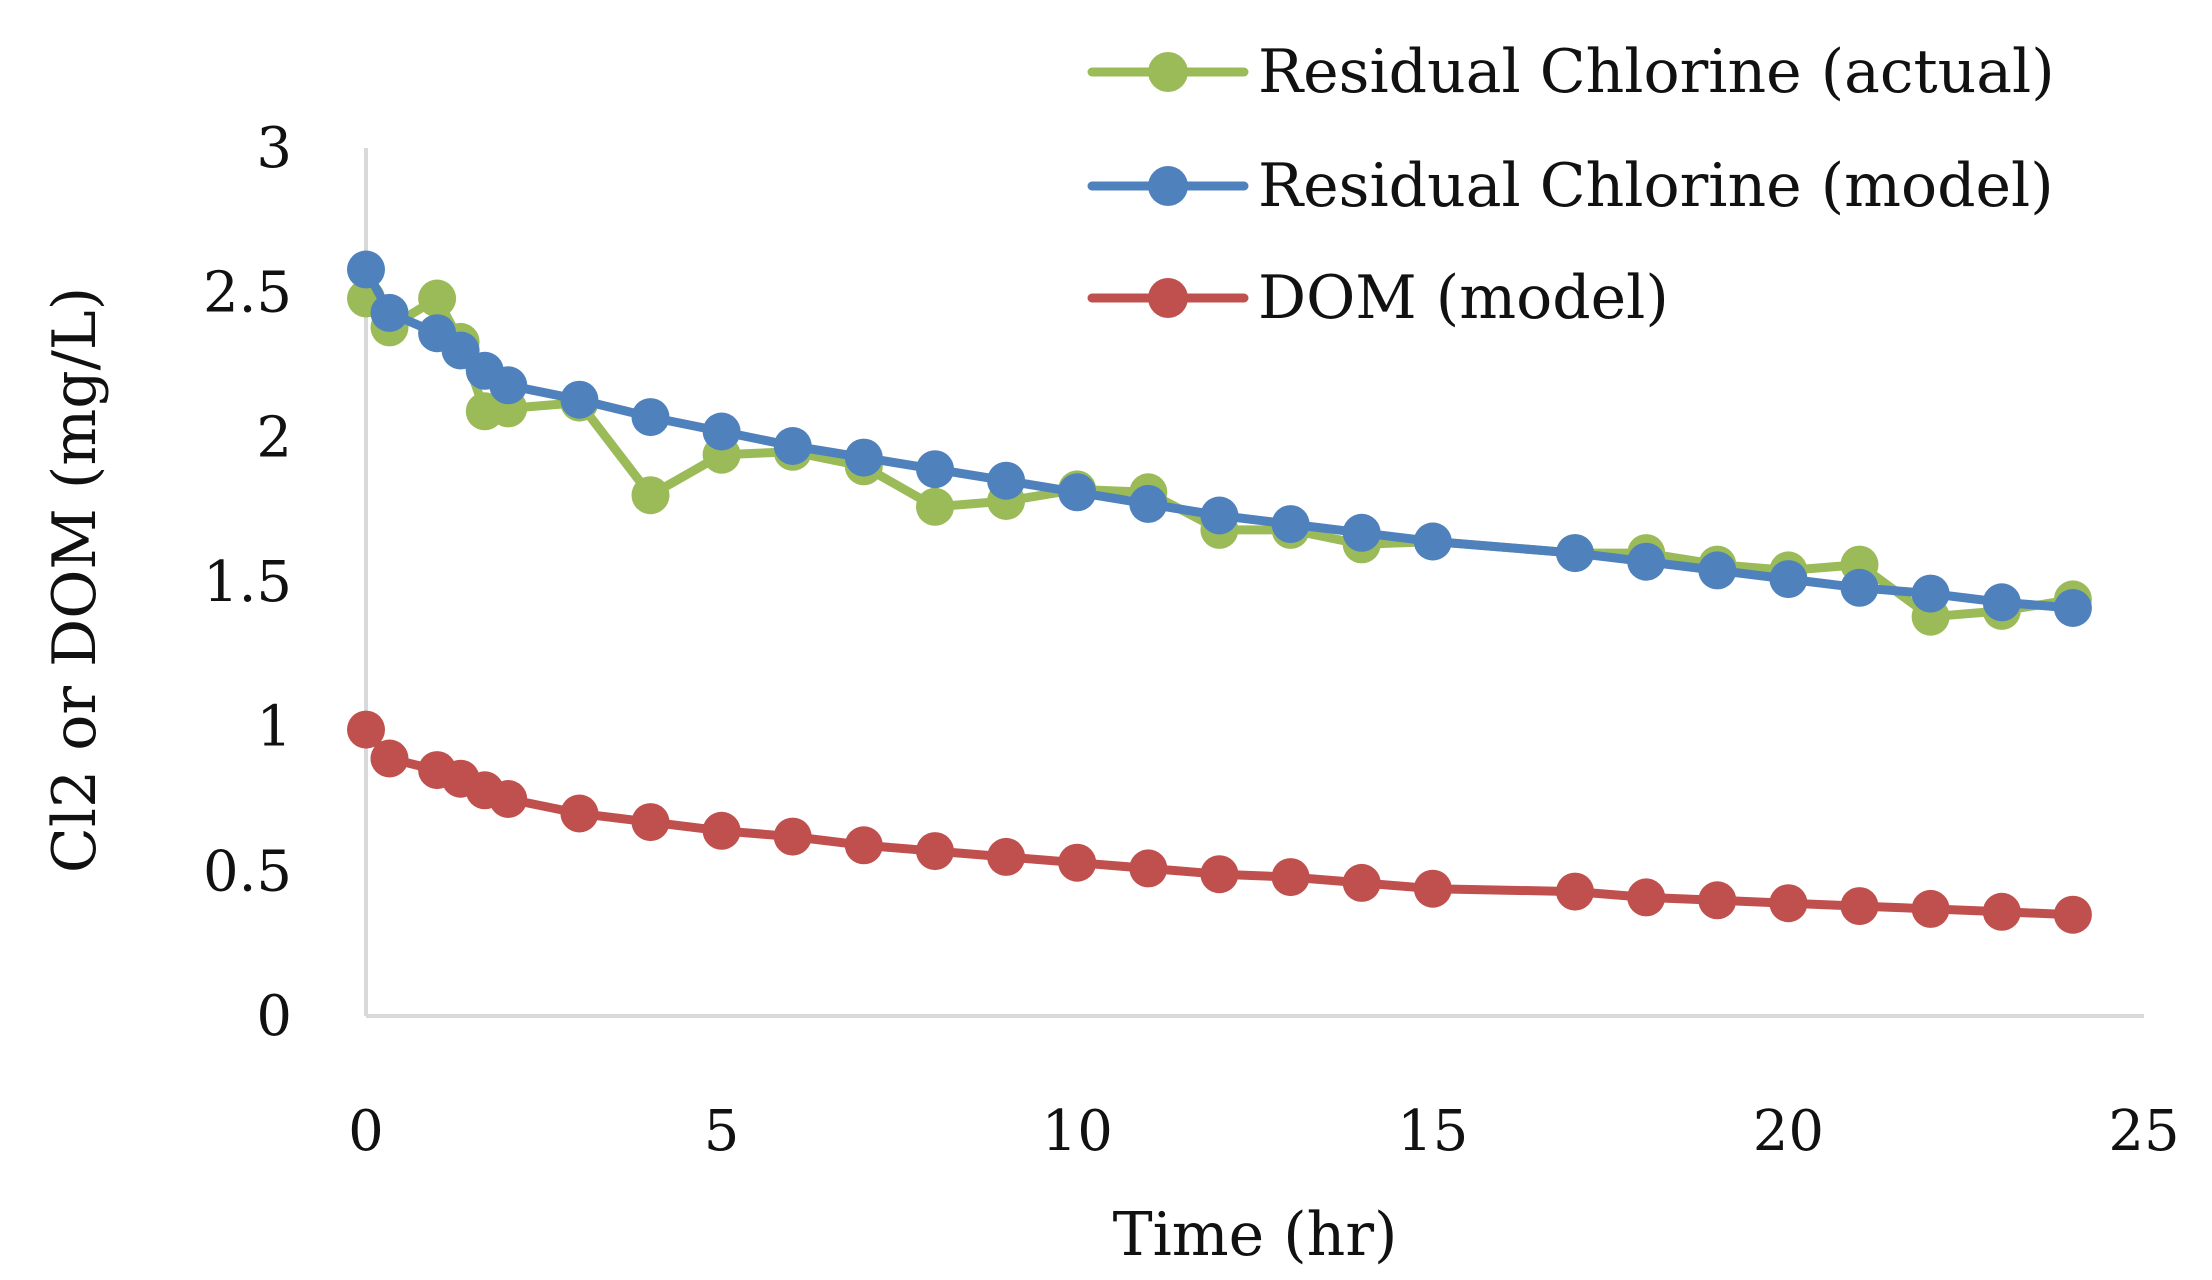  I want to click on series-dom-model, so click(1219, 822).